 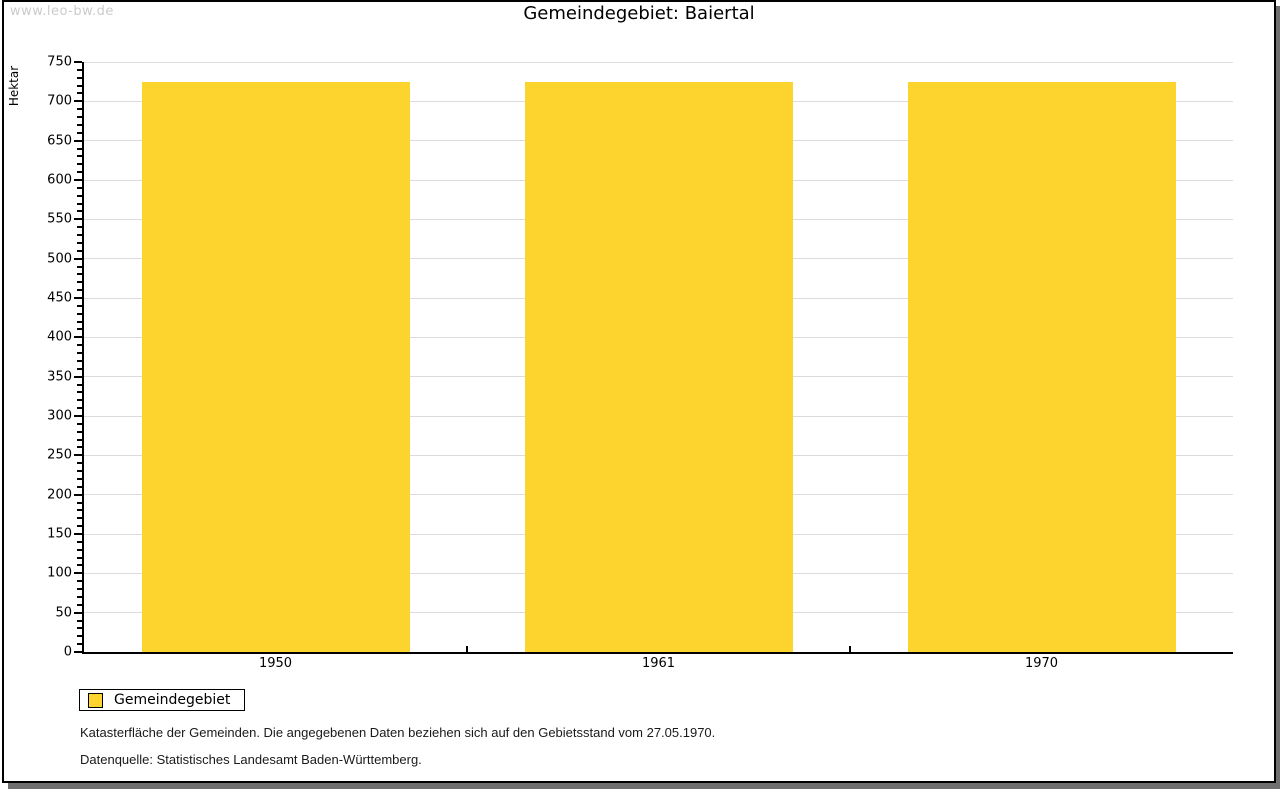 What do you see at coordinates (59, 101) in the screenshot?
I see `y-tick-label: 700` at bounding box center [59, 101].